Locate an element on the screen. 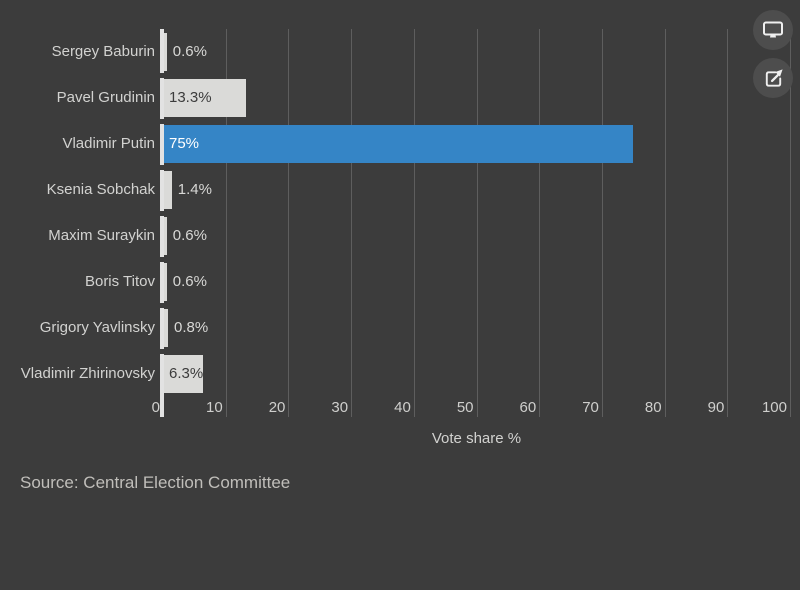 The image size is (800, 590). category-label: Boris Titov is located at coordinates (119, 281).